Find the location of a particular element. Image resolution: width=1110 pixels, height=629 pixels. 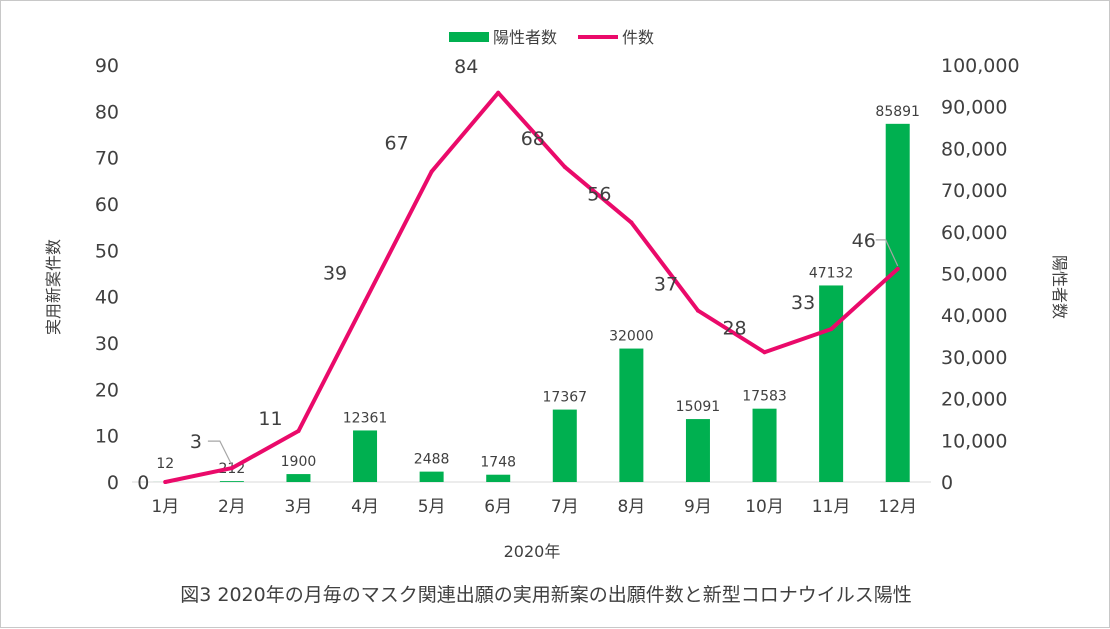

line-data-label: 68 is located at coordinates (533, 139).